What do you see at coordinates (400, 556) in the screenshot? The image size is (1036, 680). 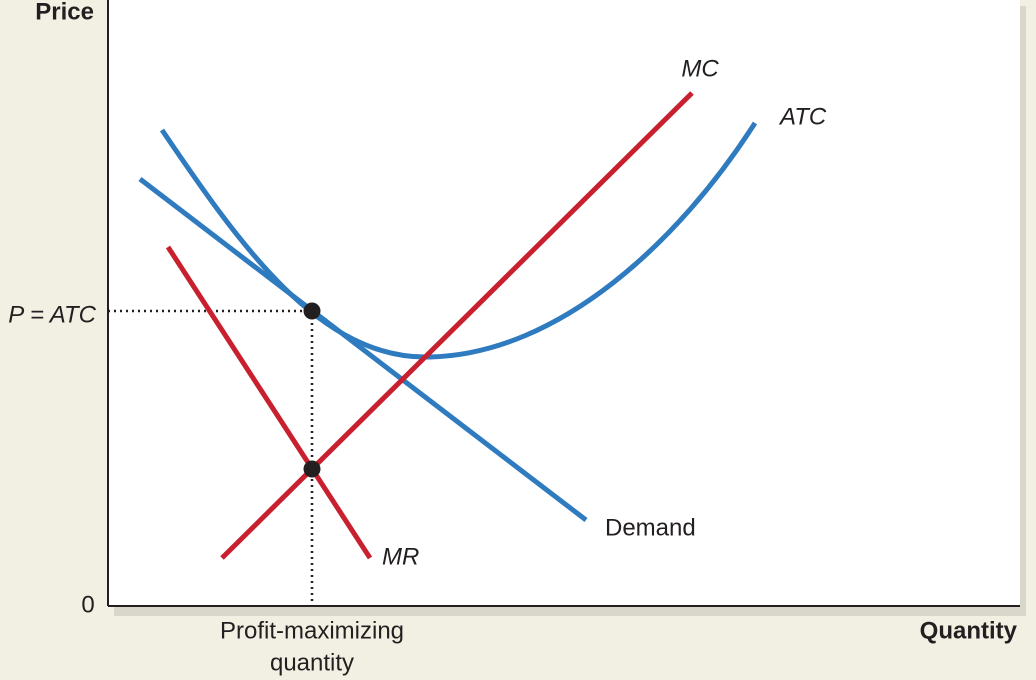 I see `mr-label: MR` at bounding box center [400, 556].